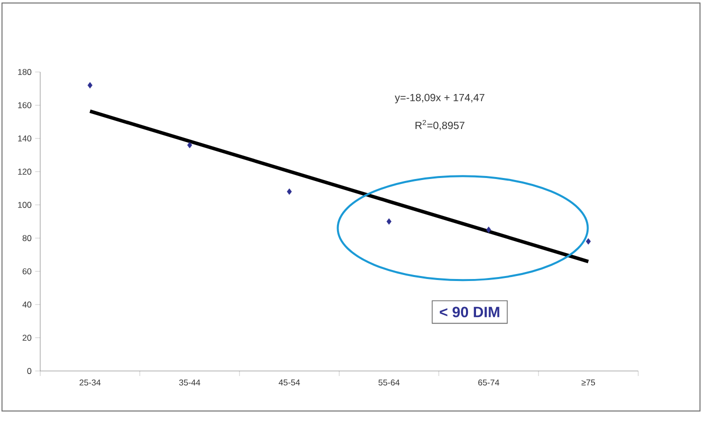 This screenshot has width=704, height=433. I want to click on x-tick-label: 35-44, so click(189, 383).